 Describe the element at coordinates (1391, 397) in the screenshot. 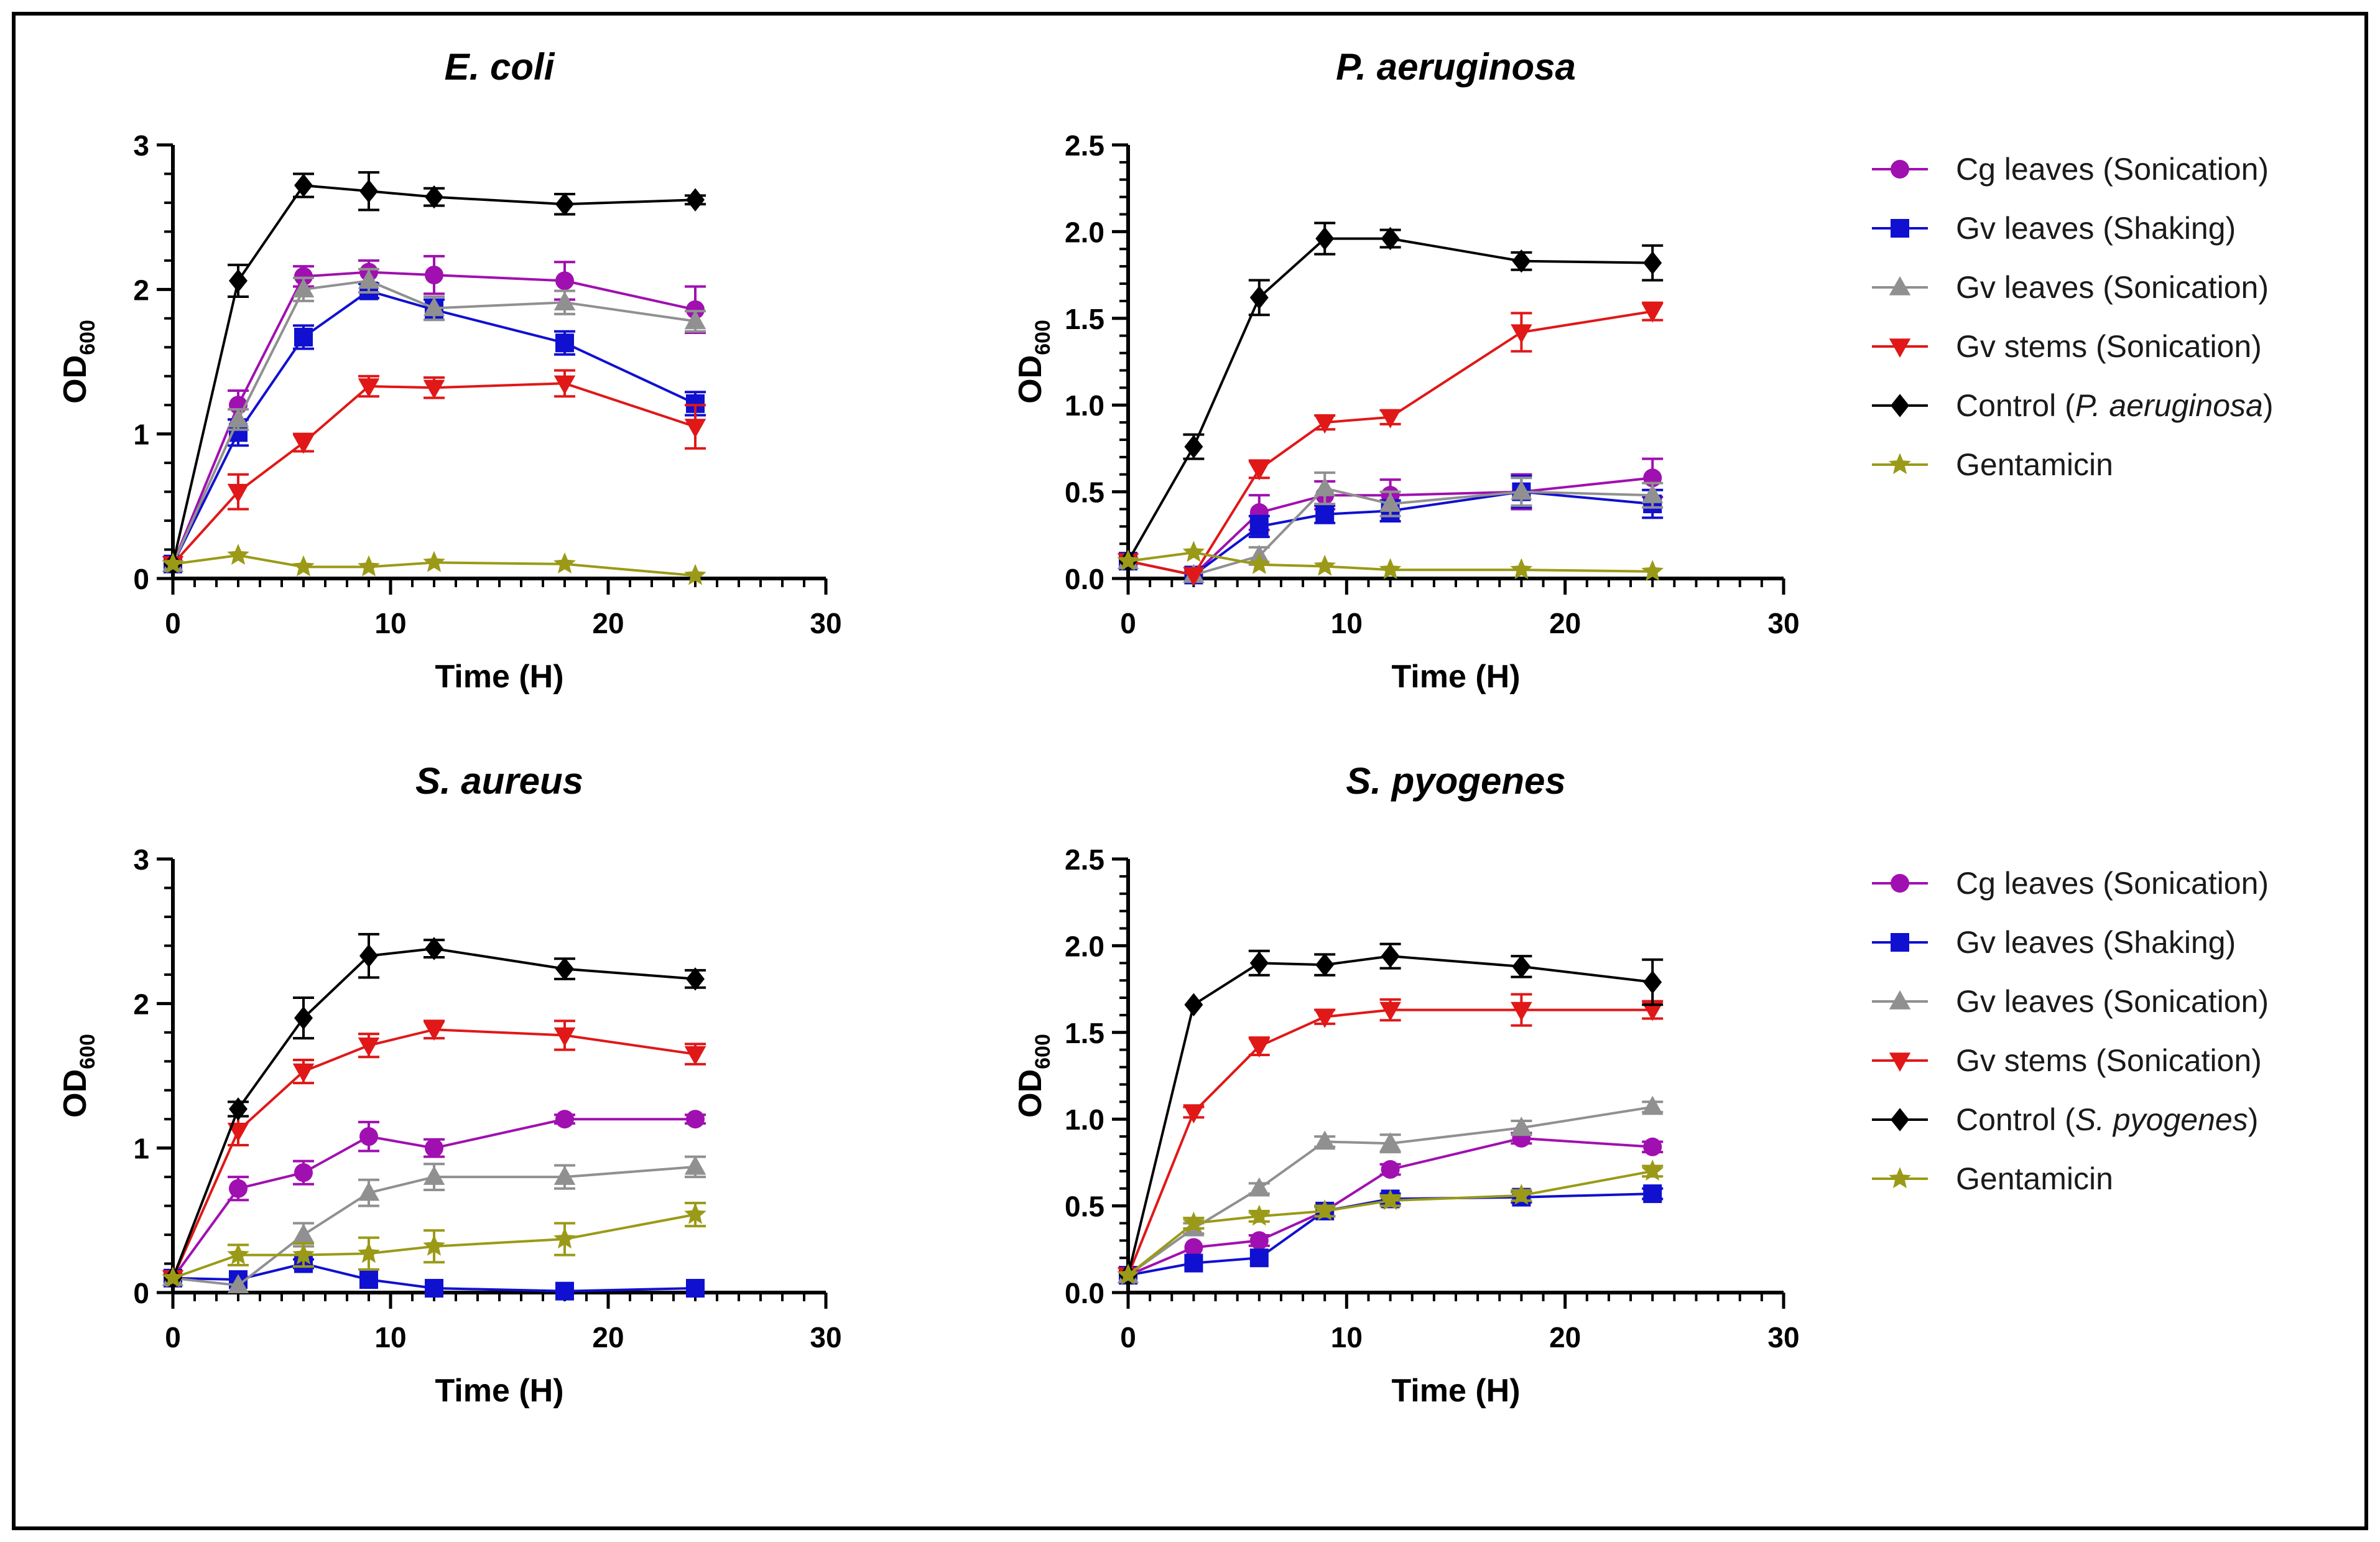

I see `series-control-p-aeruginosa` at that location.